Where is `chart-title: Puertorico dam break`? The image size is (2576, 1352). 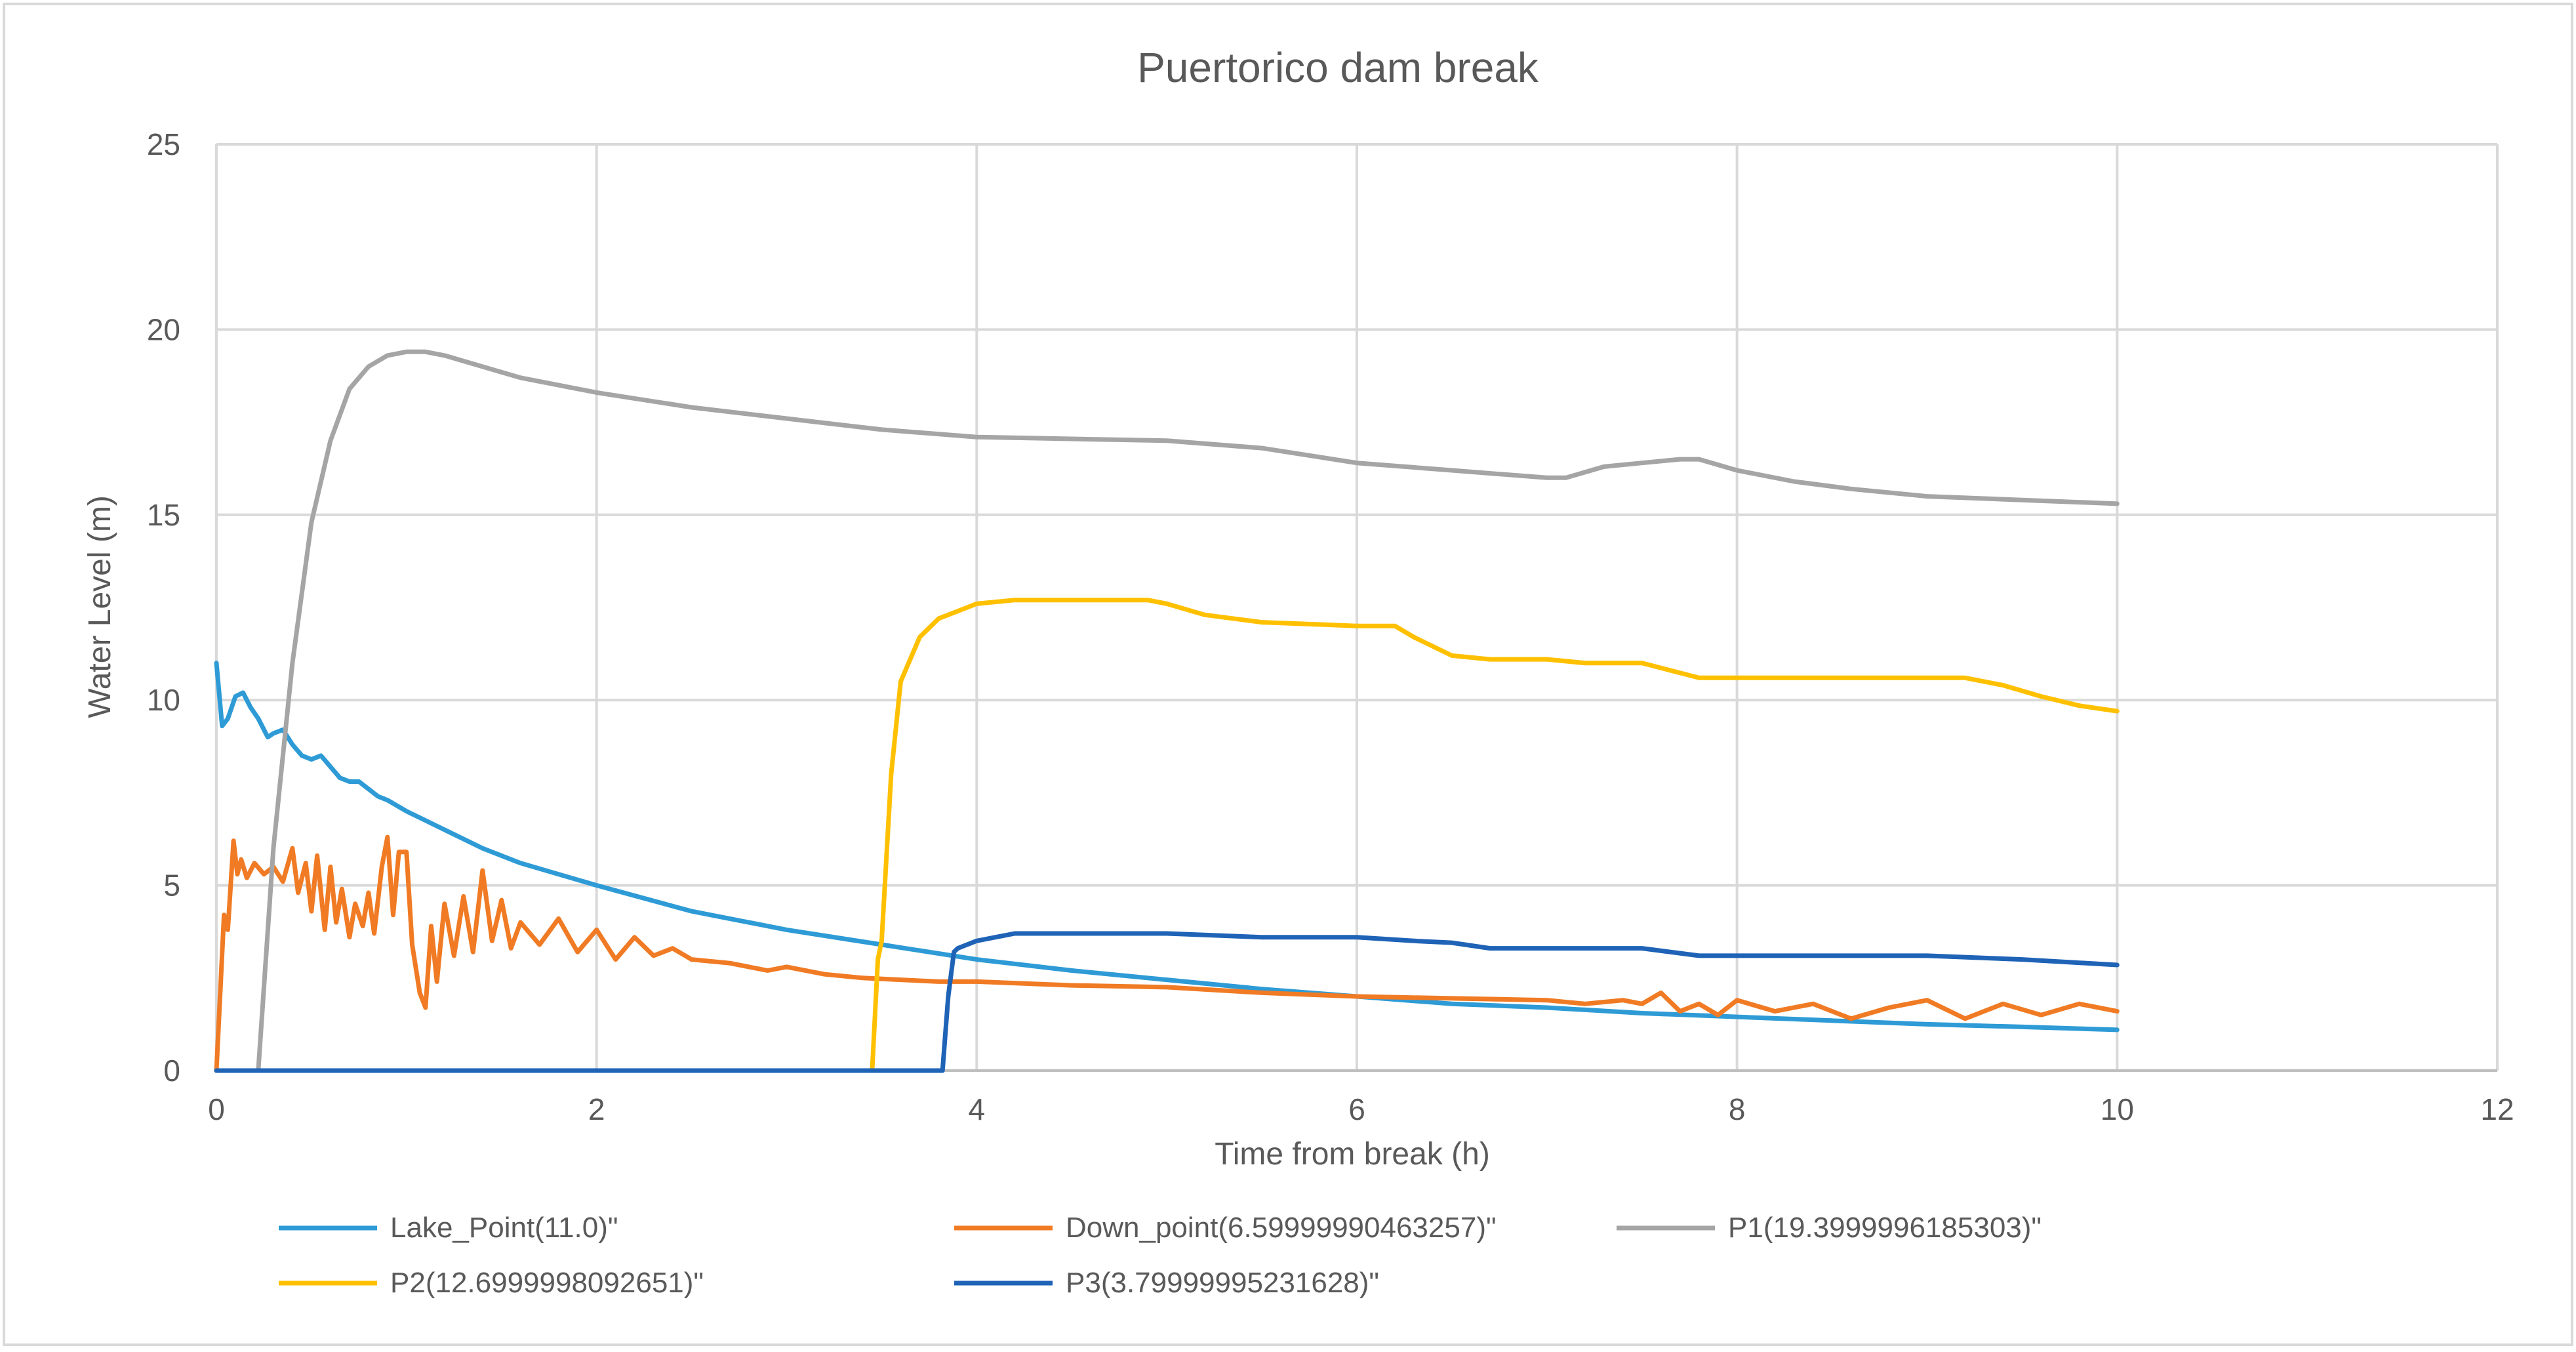 chart-title: Puertorico dam break is located at coordinates (1338, 67).